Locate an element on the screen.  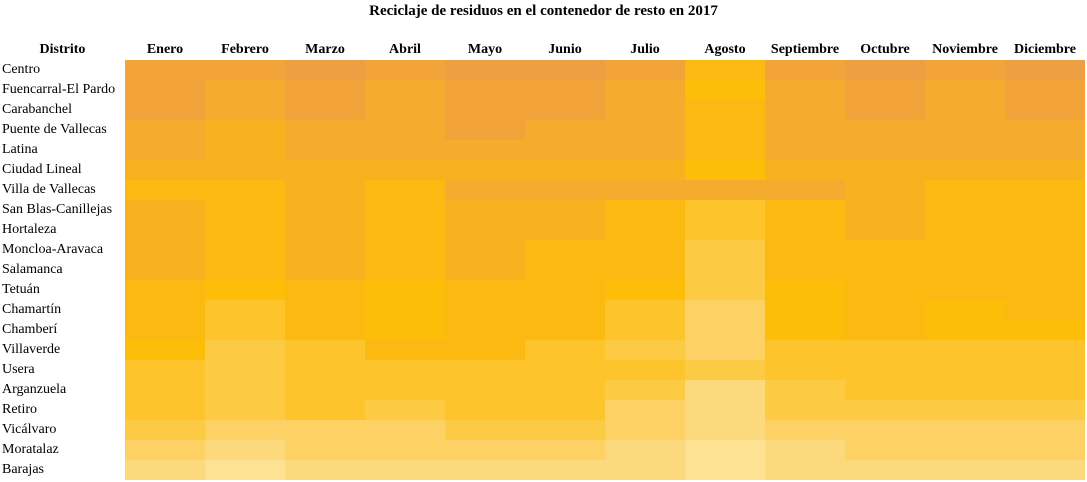
row-label: Moratalaz is located at coordinates (30, 449).